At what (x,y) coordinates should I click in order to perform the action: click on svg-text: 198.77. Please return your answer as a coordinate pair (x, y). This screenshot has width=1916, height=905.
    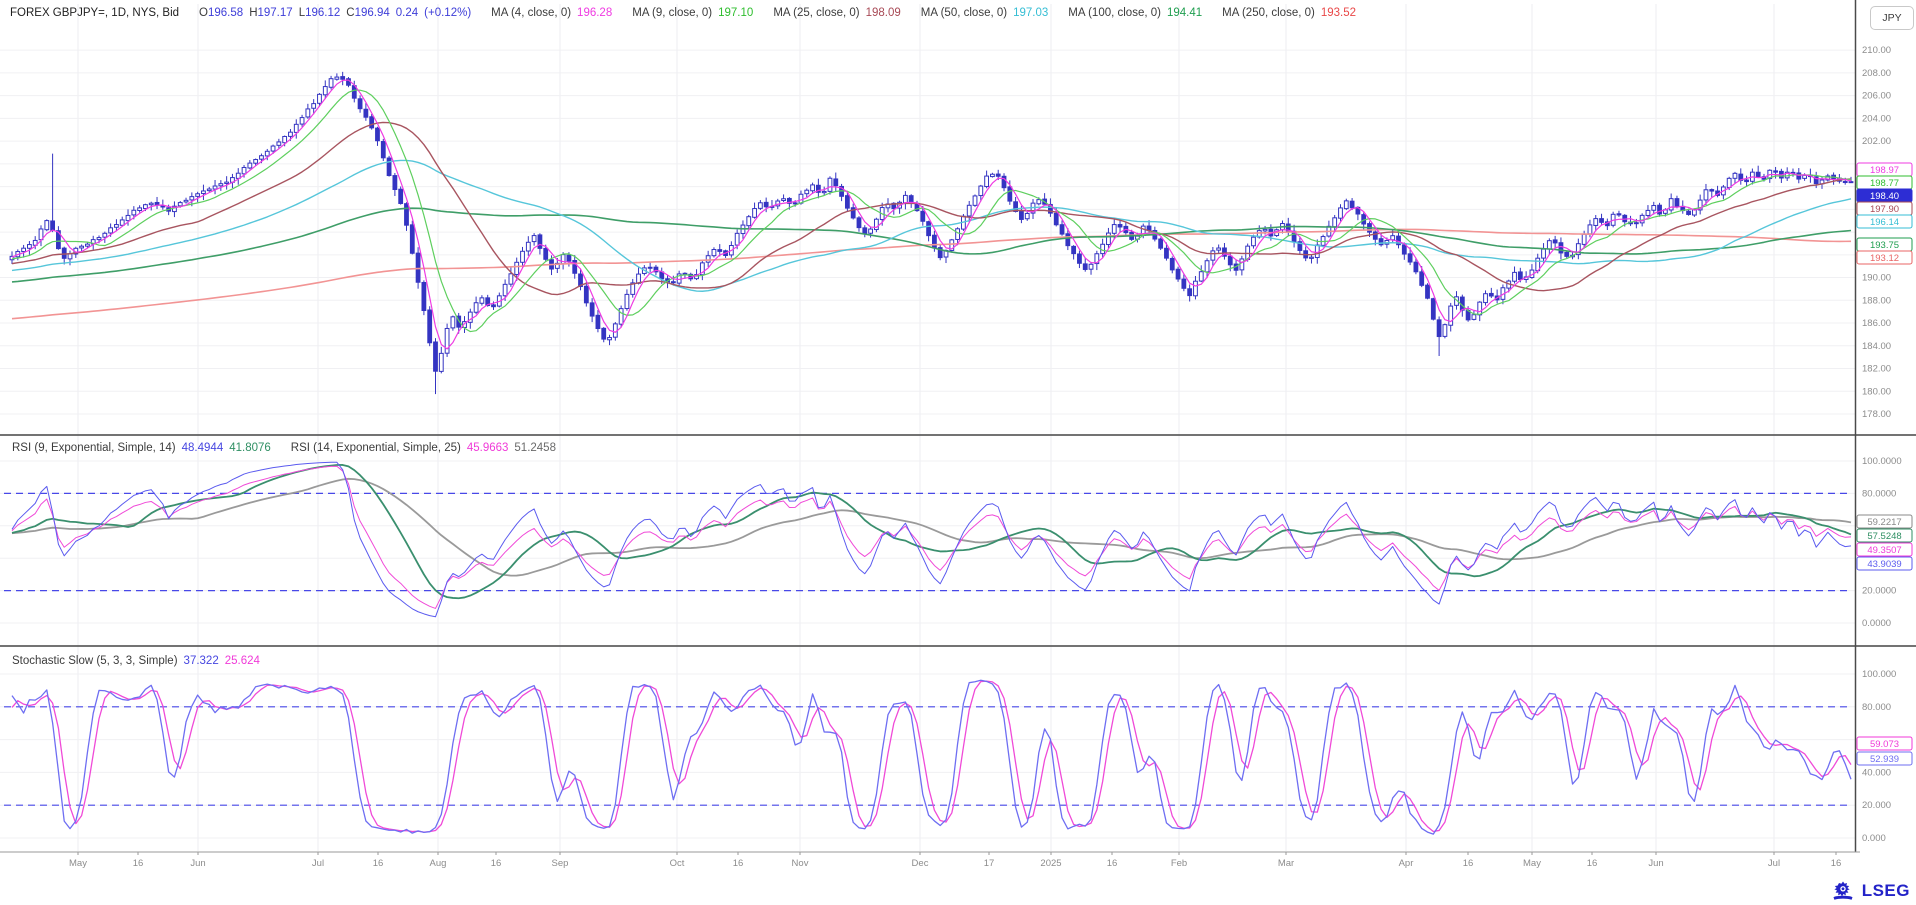
    Looking at the image, I should click on (1884, 183).